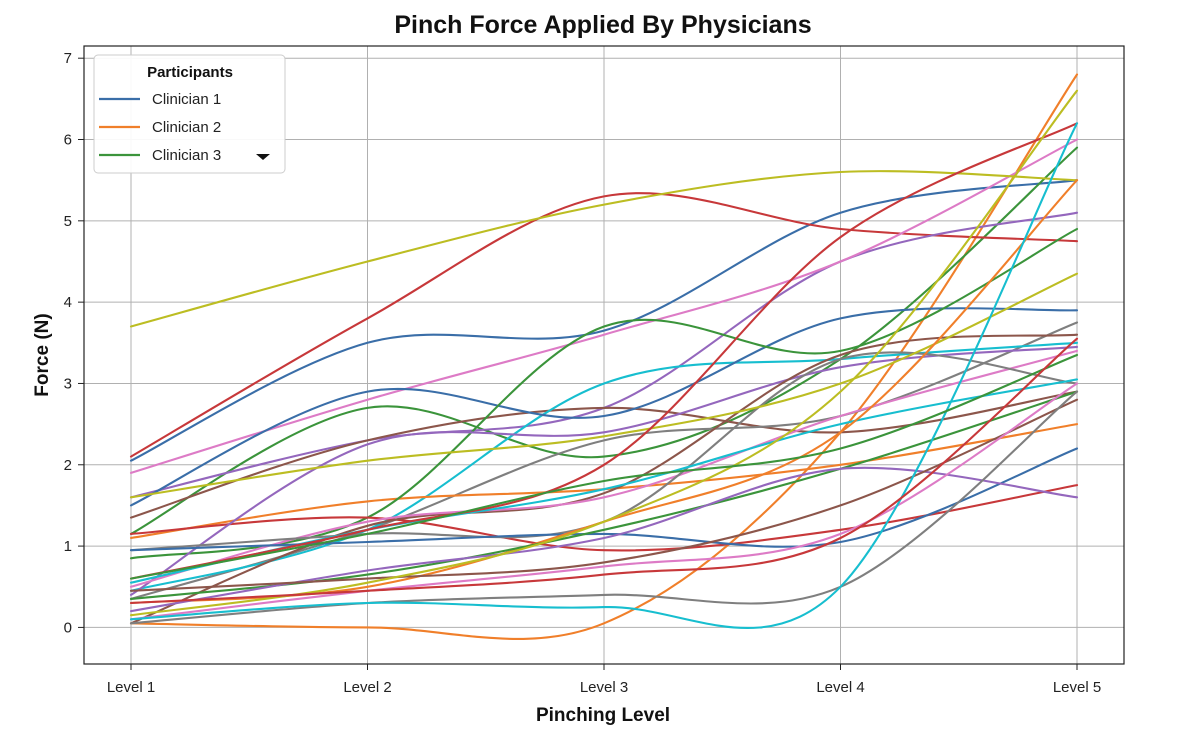 The image size is (1191, 735). Describe the element at coordinates (263, 157) in the screenshot. I see `chevron-down-icon` at that location.